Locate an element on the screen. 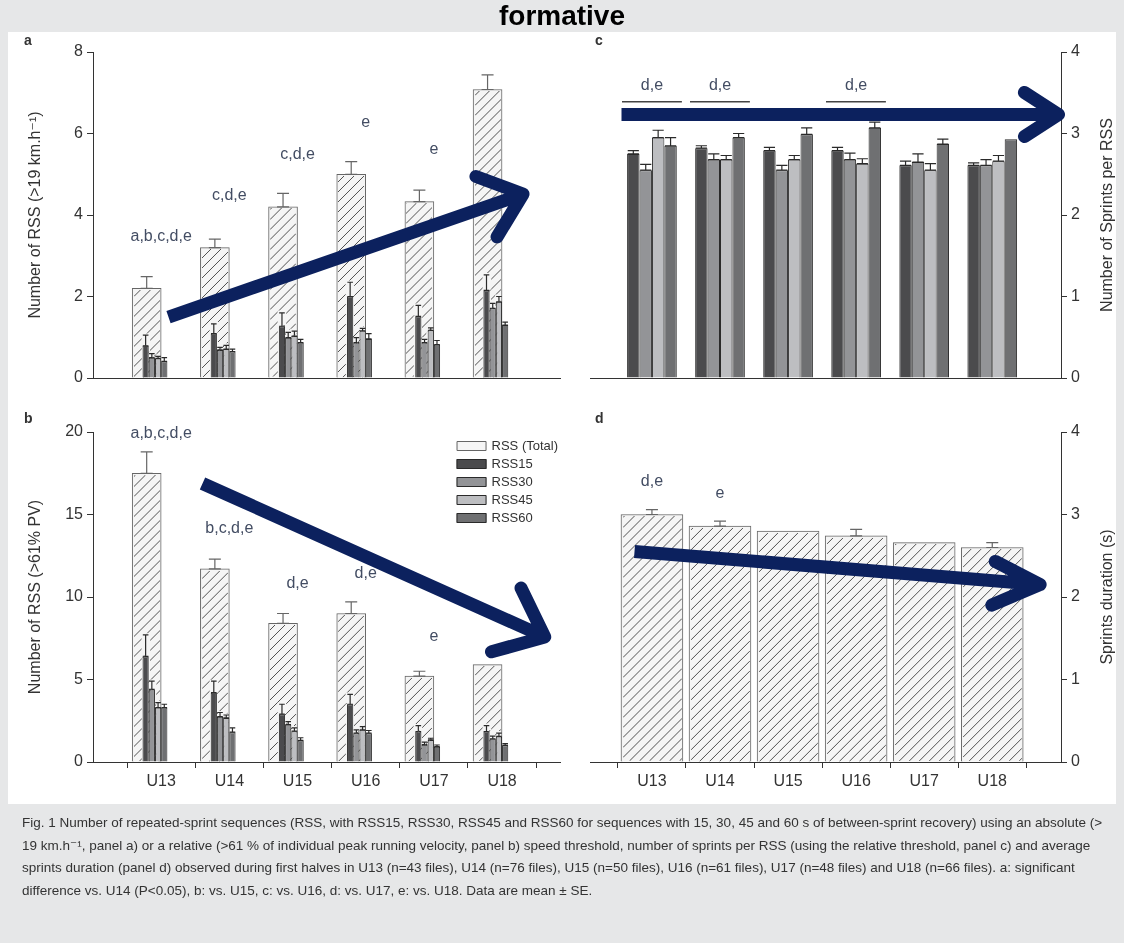 This screenshot has width=1124, height=943. chart-title: c is located at coordinates (599, 39).